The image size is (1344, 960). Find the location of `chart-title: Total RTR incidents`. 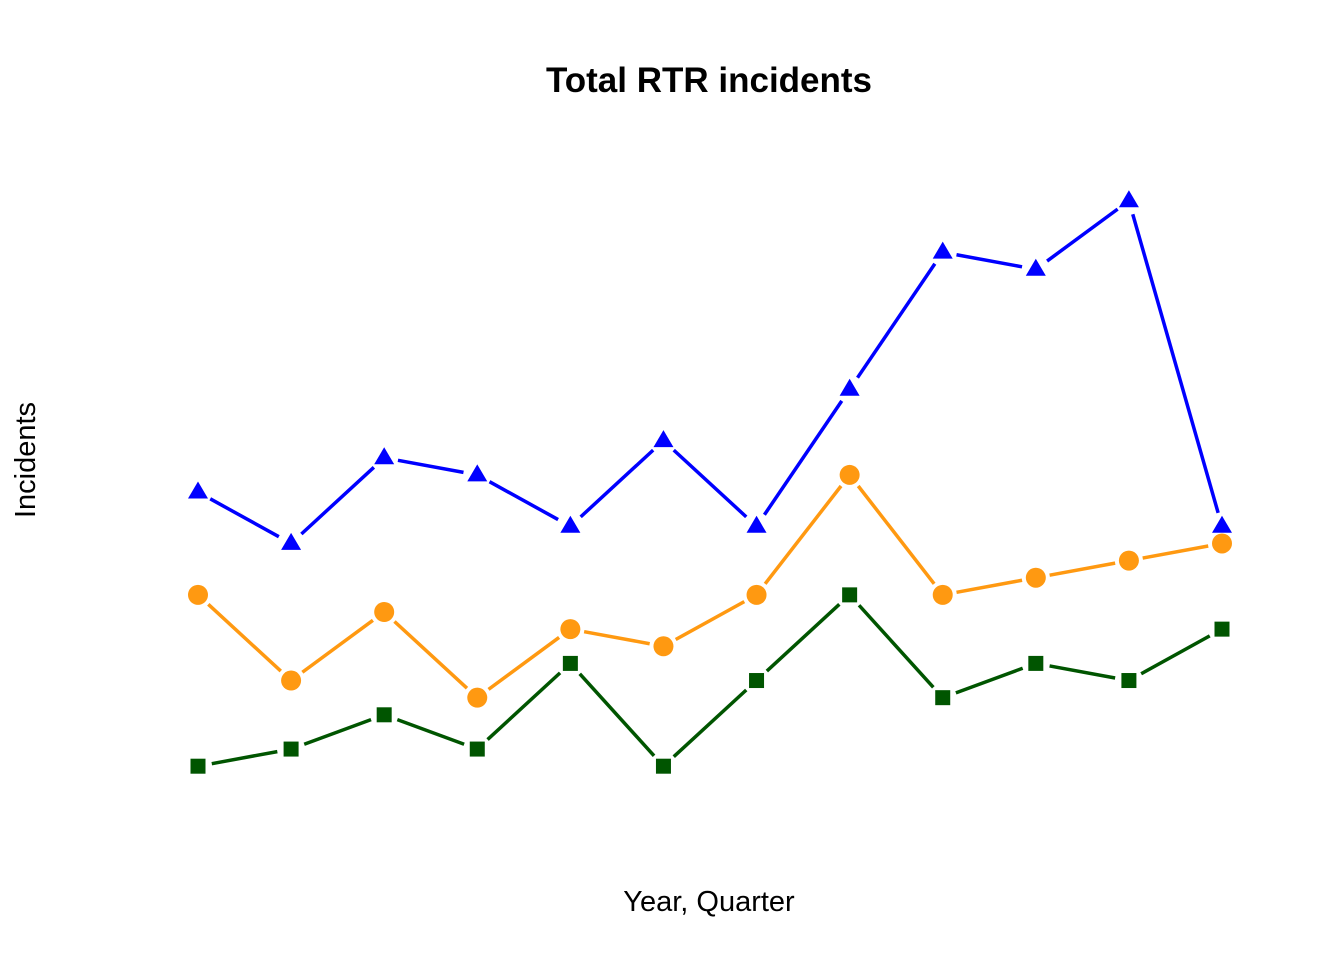

chart-title: Total RTR incidents is located at coordinates (709, 80).